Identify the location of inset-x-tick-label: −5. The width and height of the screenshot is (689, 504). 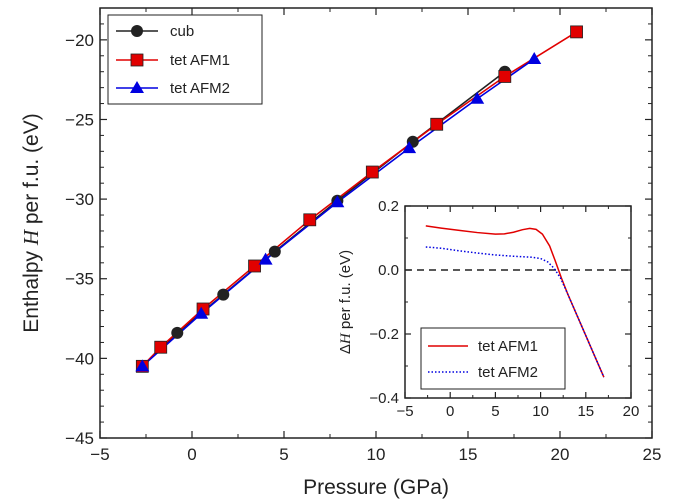
(404, 411).